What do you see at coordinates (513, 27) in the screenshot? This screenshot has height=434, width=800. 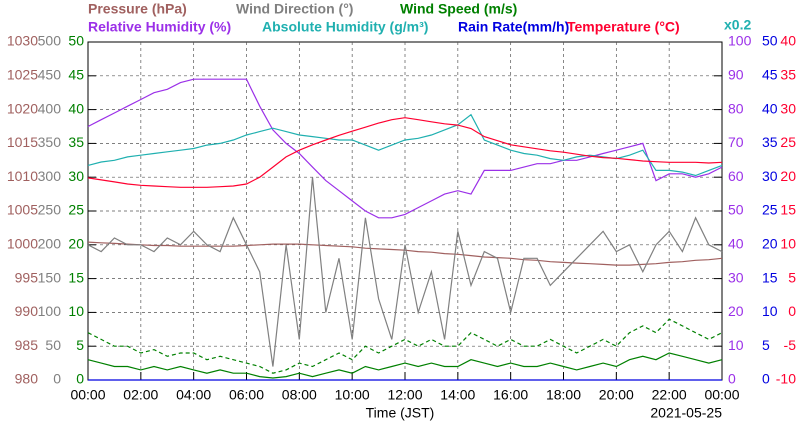 I see `legend-entry: Rain Rate(mm/h)` at bounding box center [513, 27].